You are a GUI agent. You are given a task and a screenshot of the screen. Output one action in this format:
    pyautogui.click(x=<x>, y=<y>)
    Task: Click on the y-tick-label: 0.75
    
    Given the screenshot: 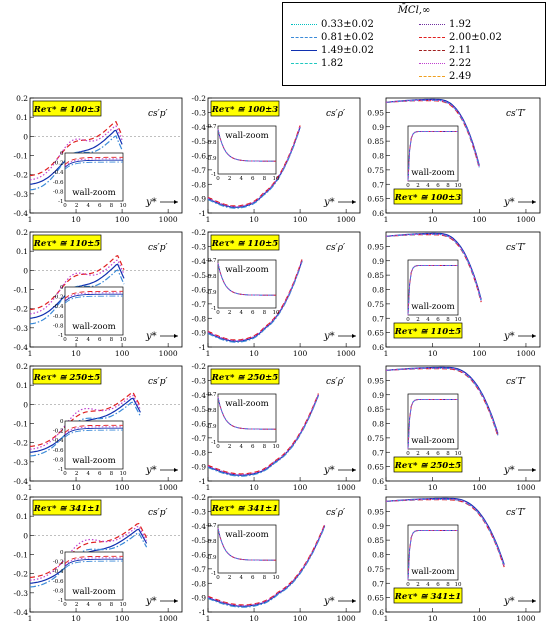 What is the action you would take?
    pyautogui.click(x=375, y=438)
    